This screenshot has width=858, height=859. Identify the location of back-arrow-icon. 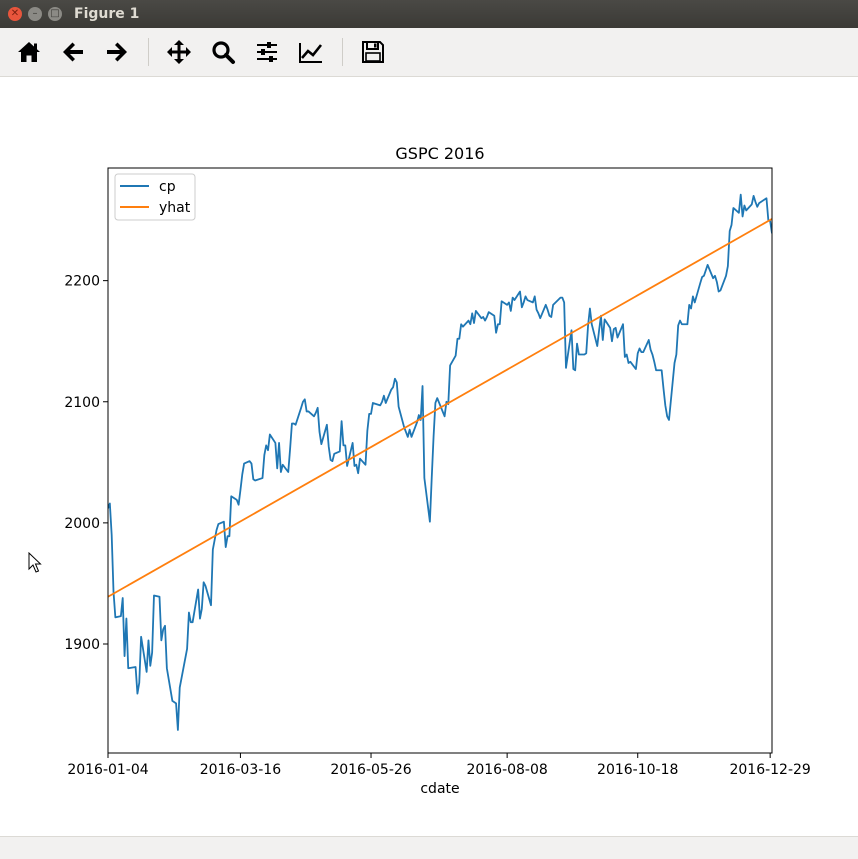
(73, 52).